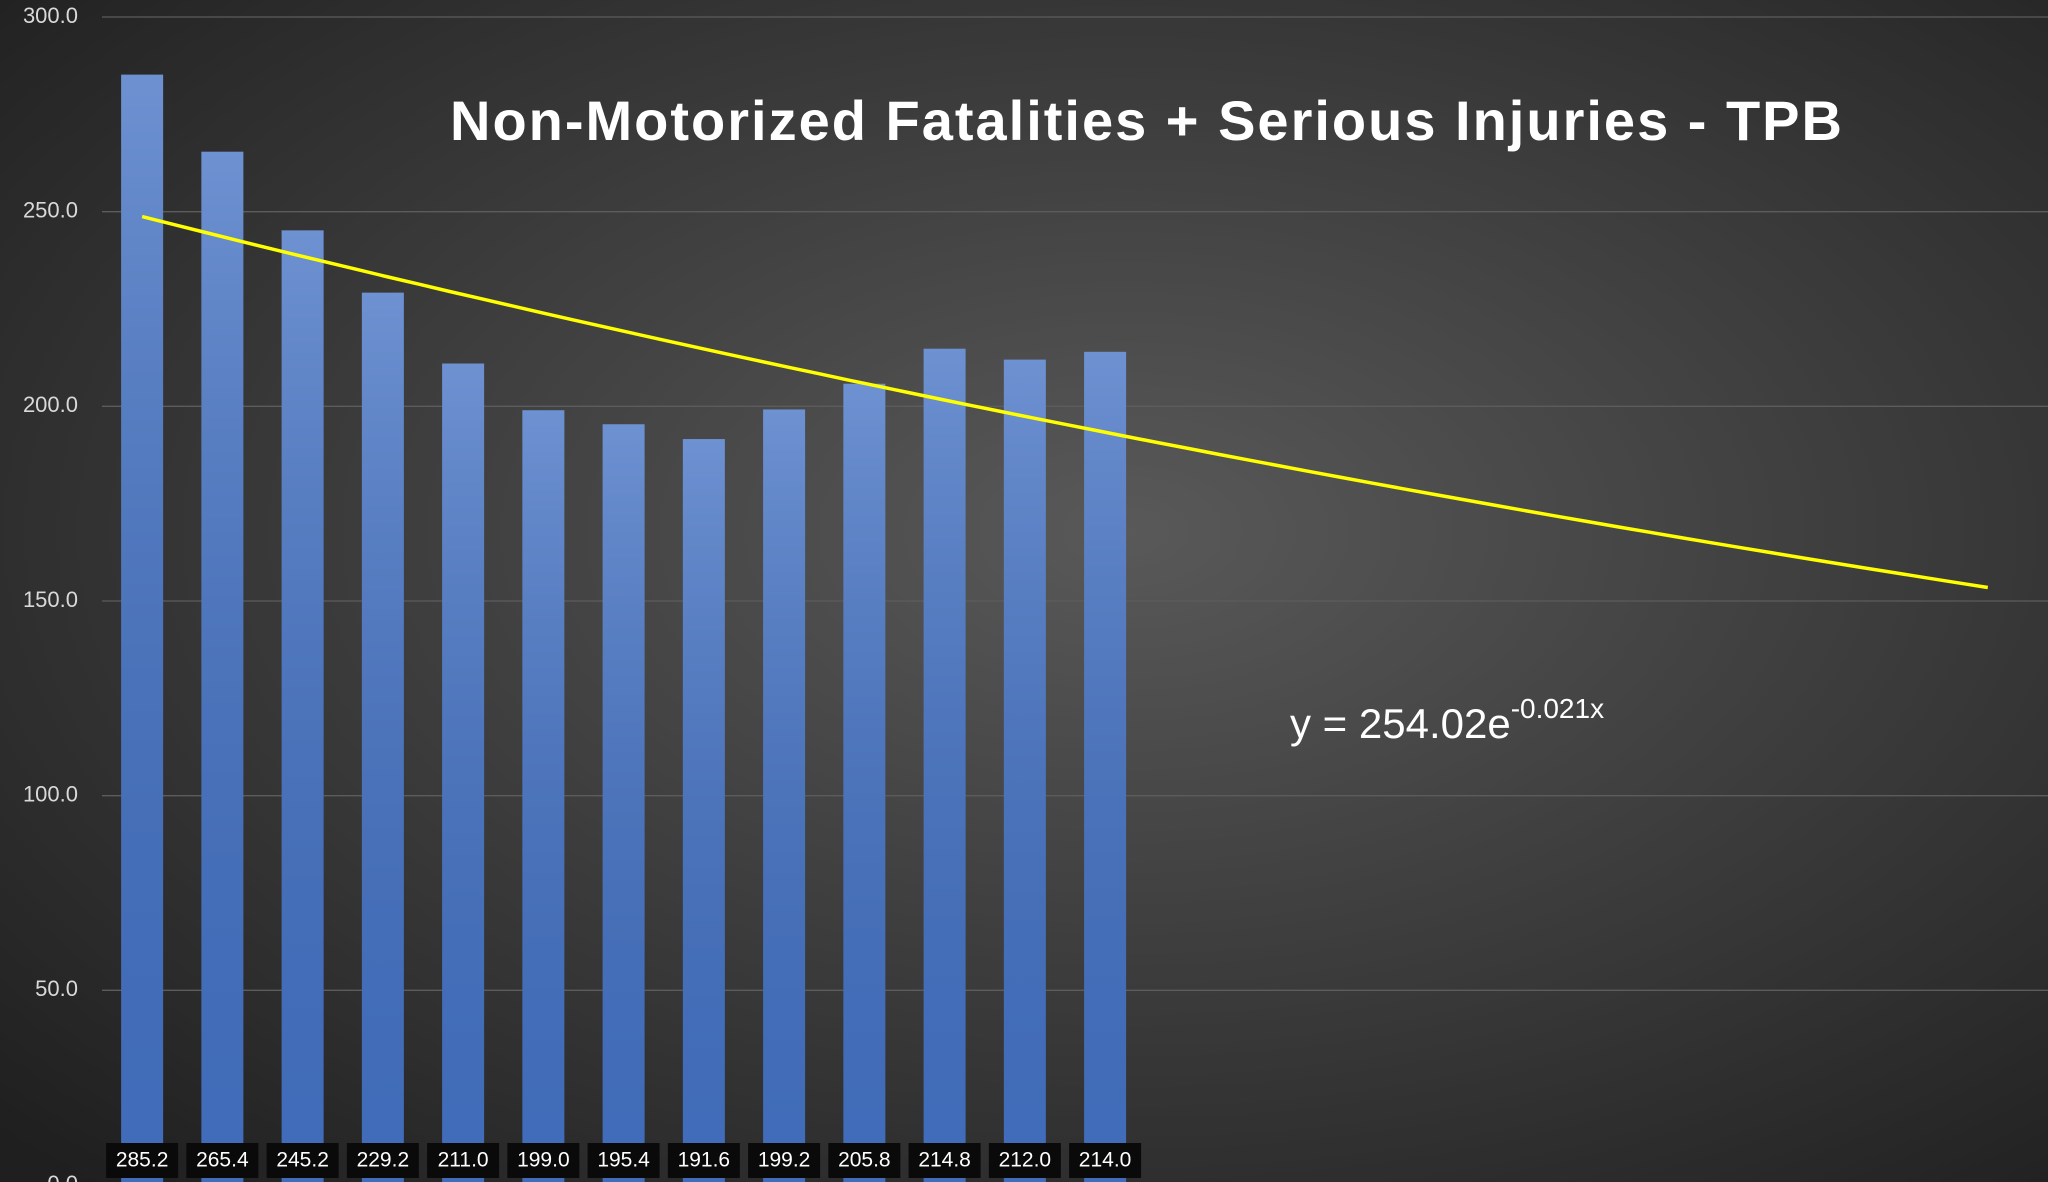  I want to click on value-label: 229.2, so click(383, 1160).